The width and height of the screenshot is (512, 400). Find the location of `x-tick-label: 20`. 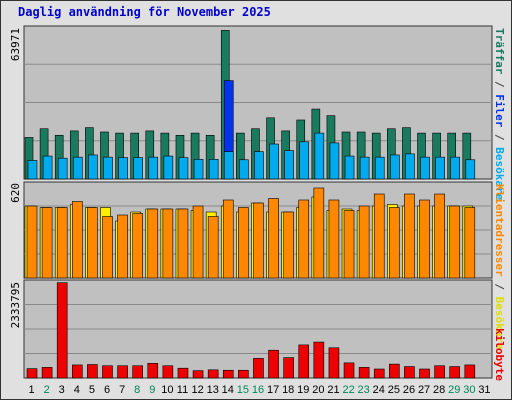

x-tick-label: 20 is located at coordinates (318, 390).